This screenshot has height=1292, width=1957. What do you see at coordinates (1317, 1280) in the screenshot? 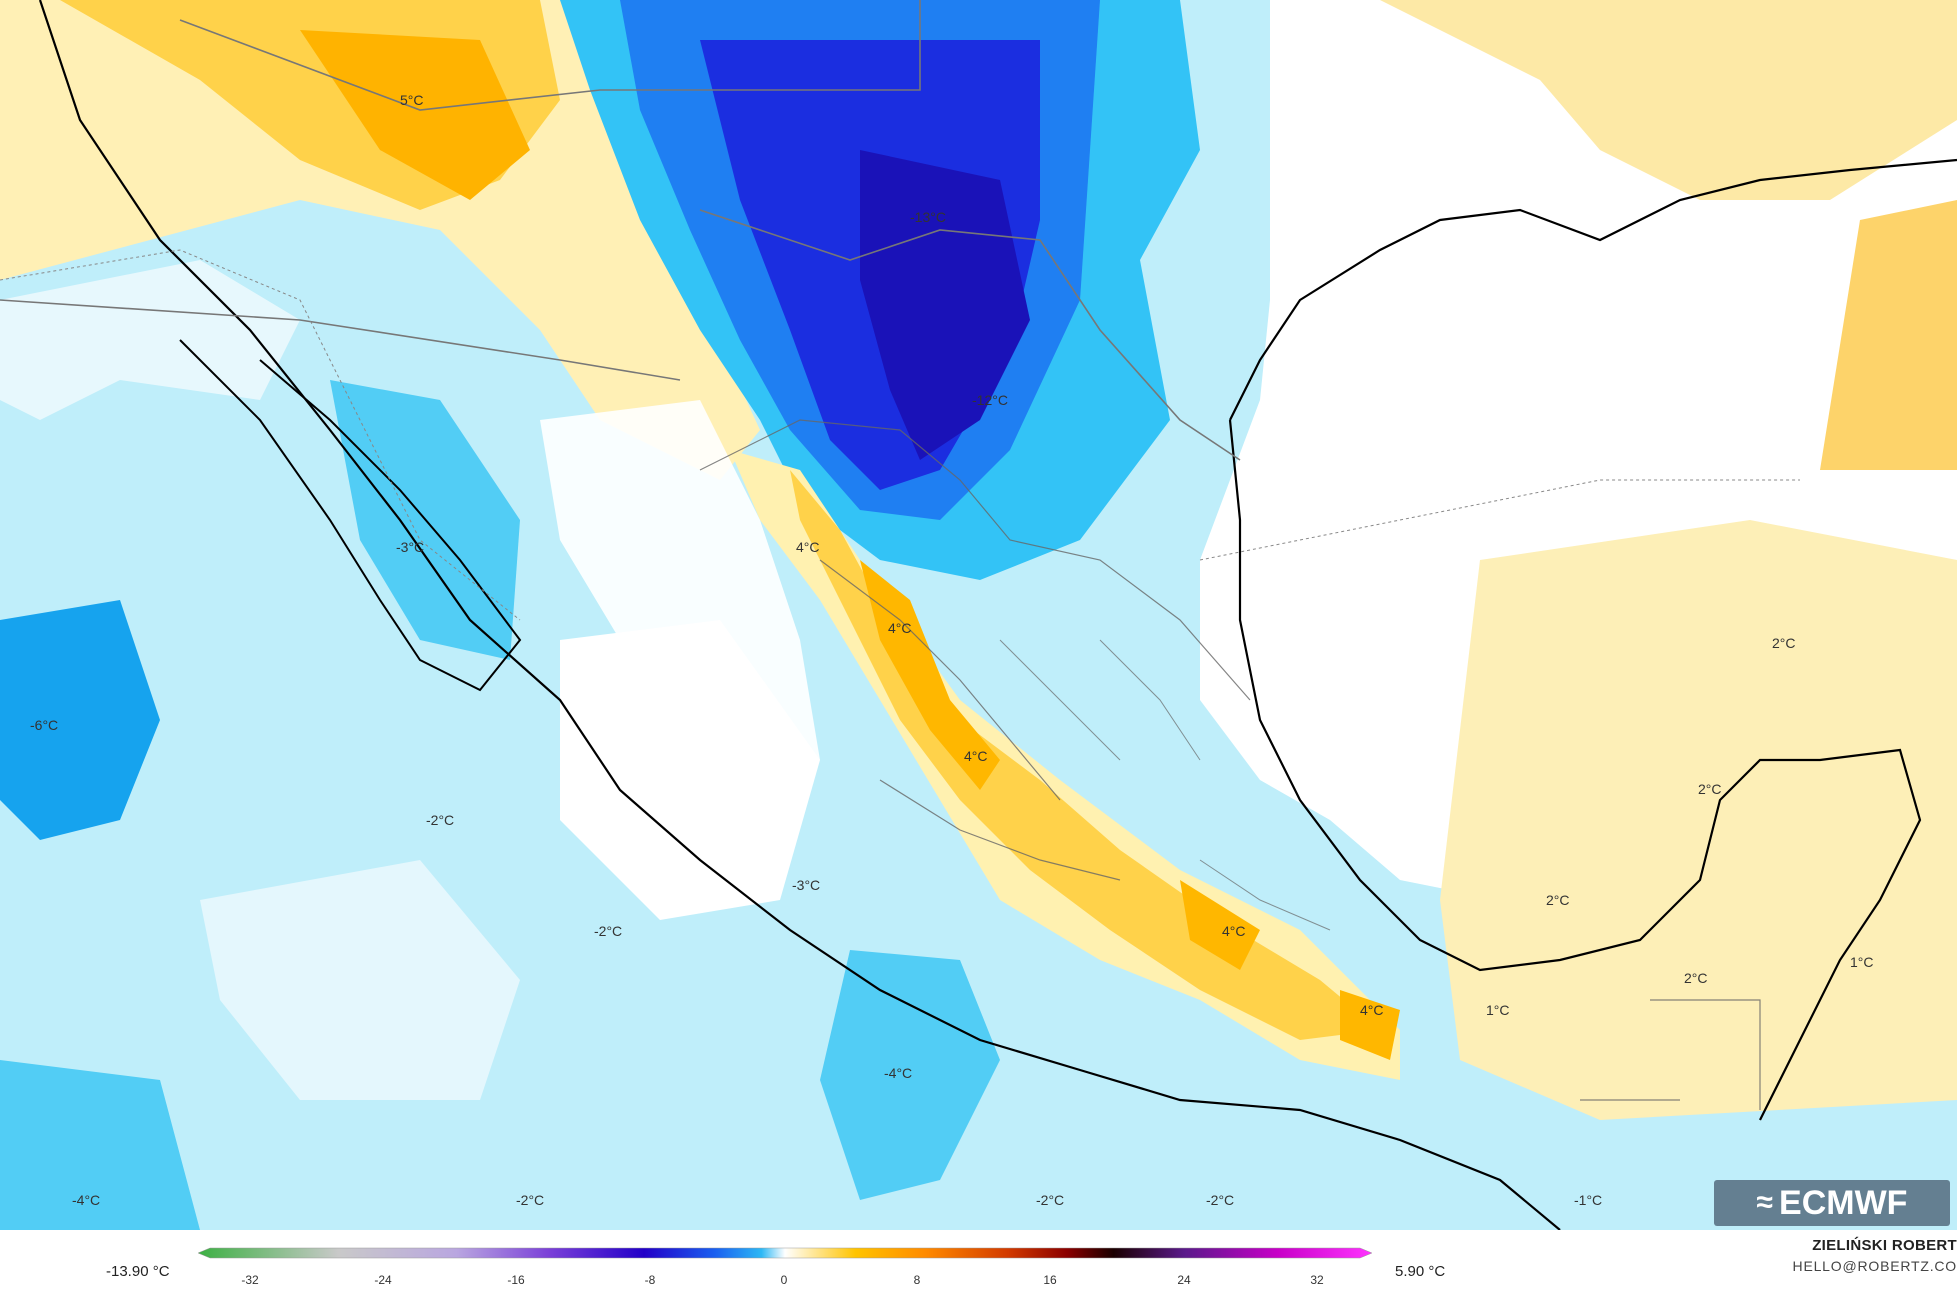
I see `legend-tick: 32` at bounding box center [1317, 1280].